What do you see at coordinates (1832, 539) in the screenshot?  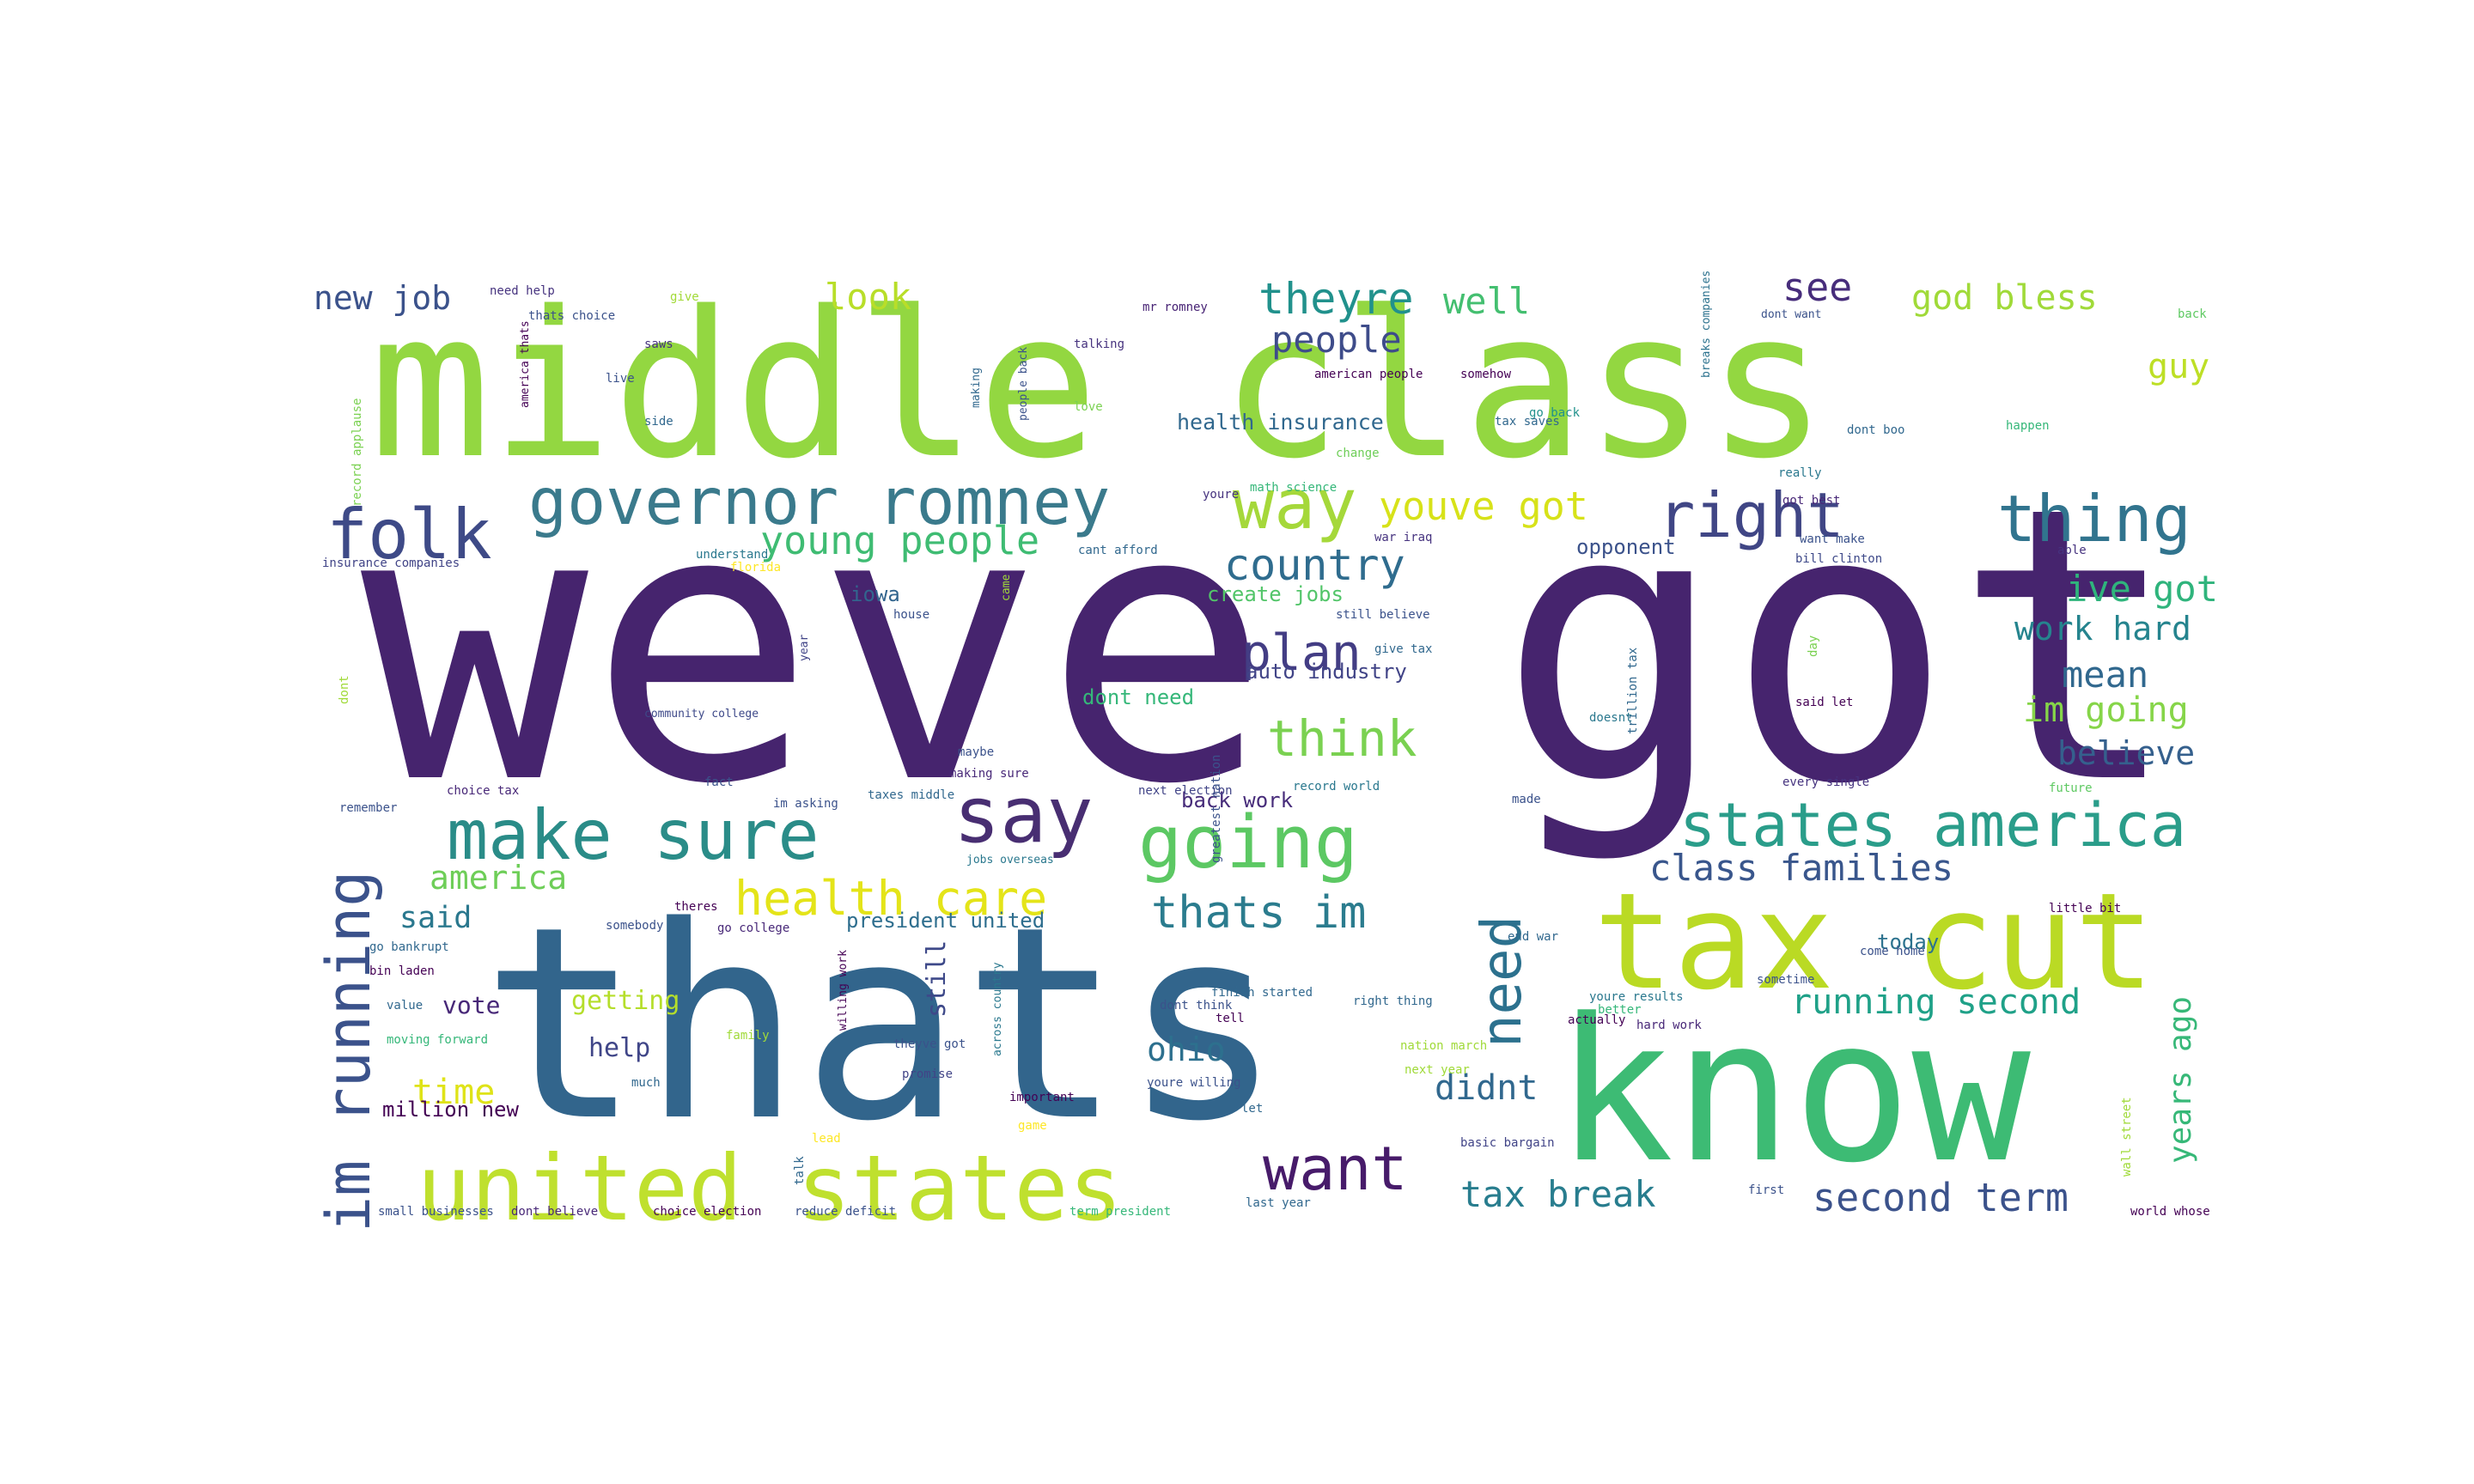 I see `word-want-make: want make` at bounding box center [1832, 539].